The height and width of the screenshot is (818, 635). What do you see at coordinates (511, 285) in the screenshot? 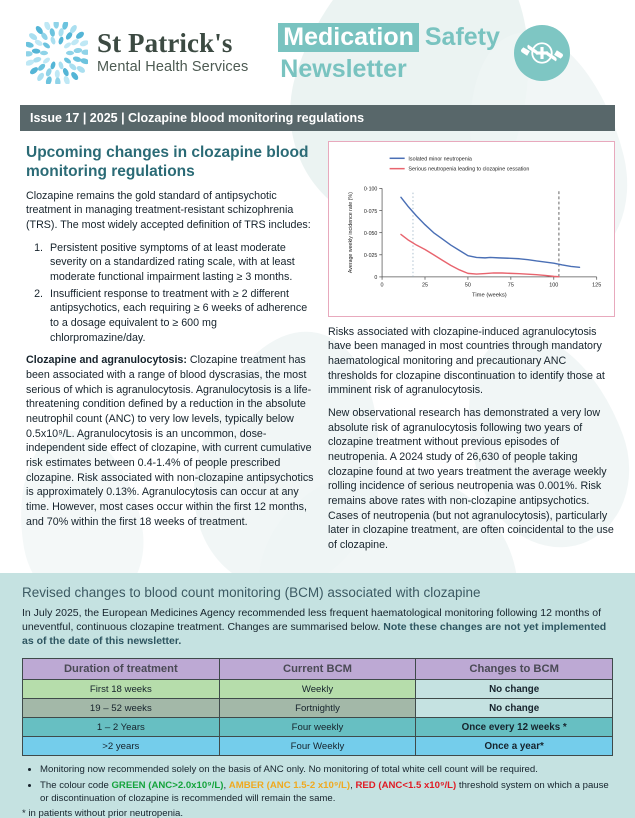
I see `svg-text: 75` at bounding box center [511, 285].